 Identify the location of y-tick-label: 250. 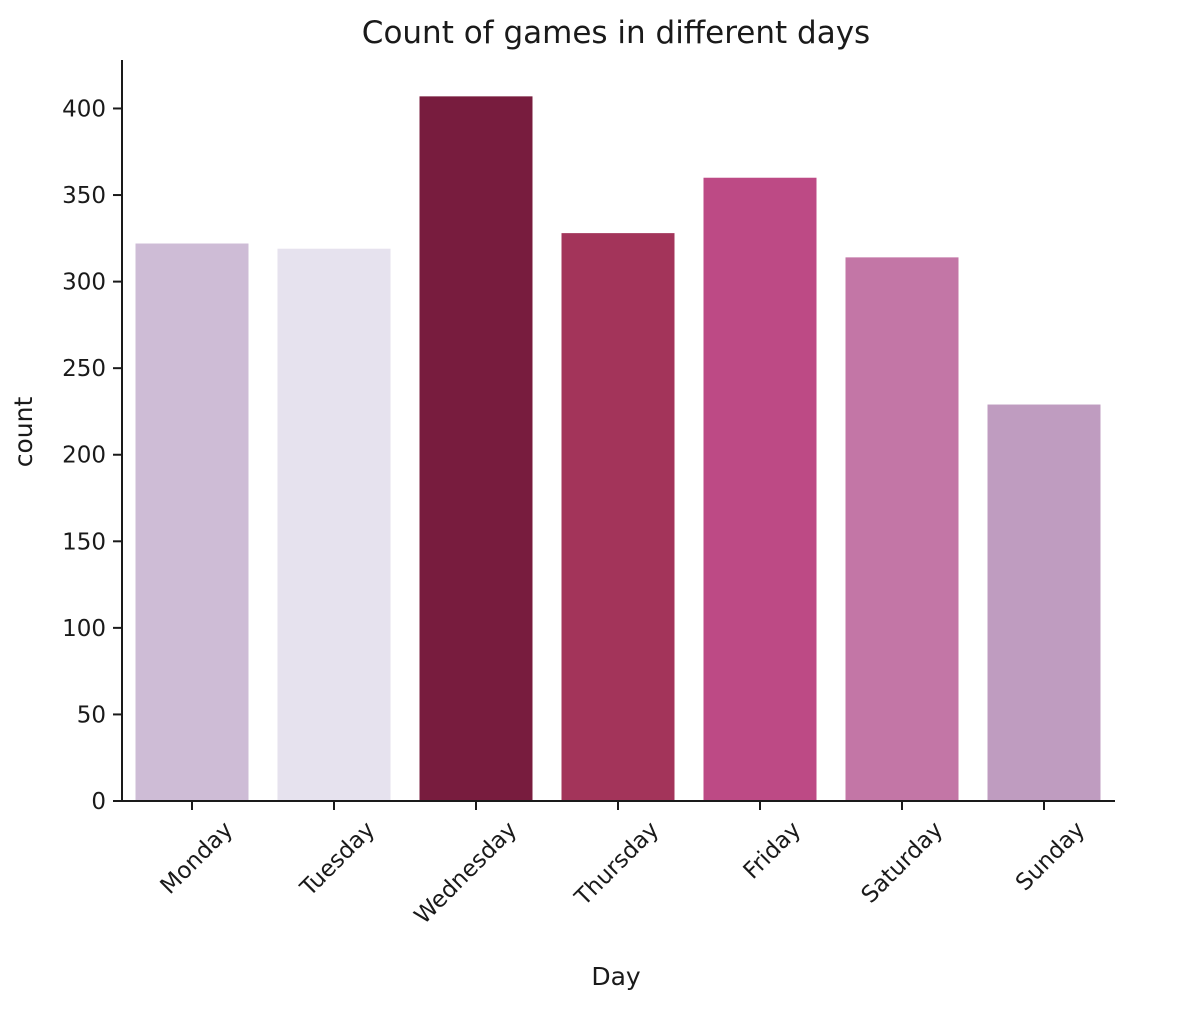
(84, 369).